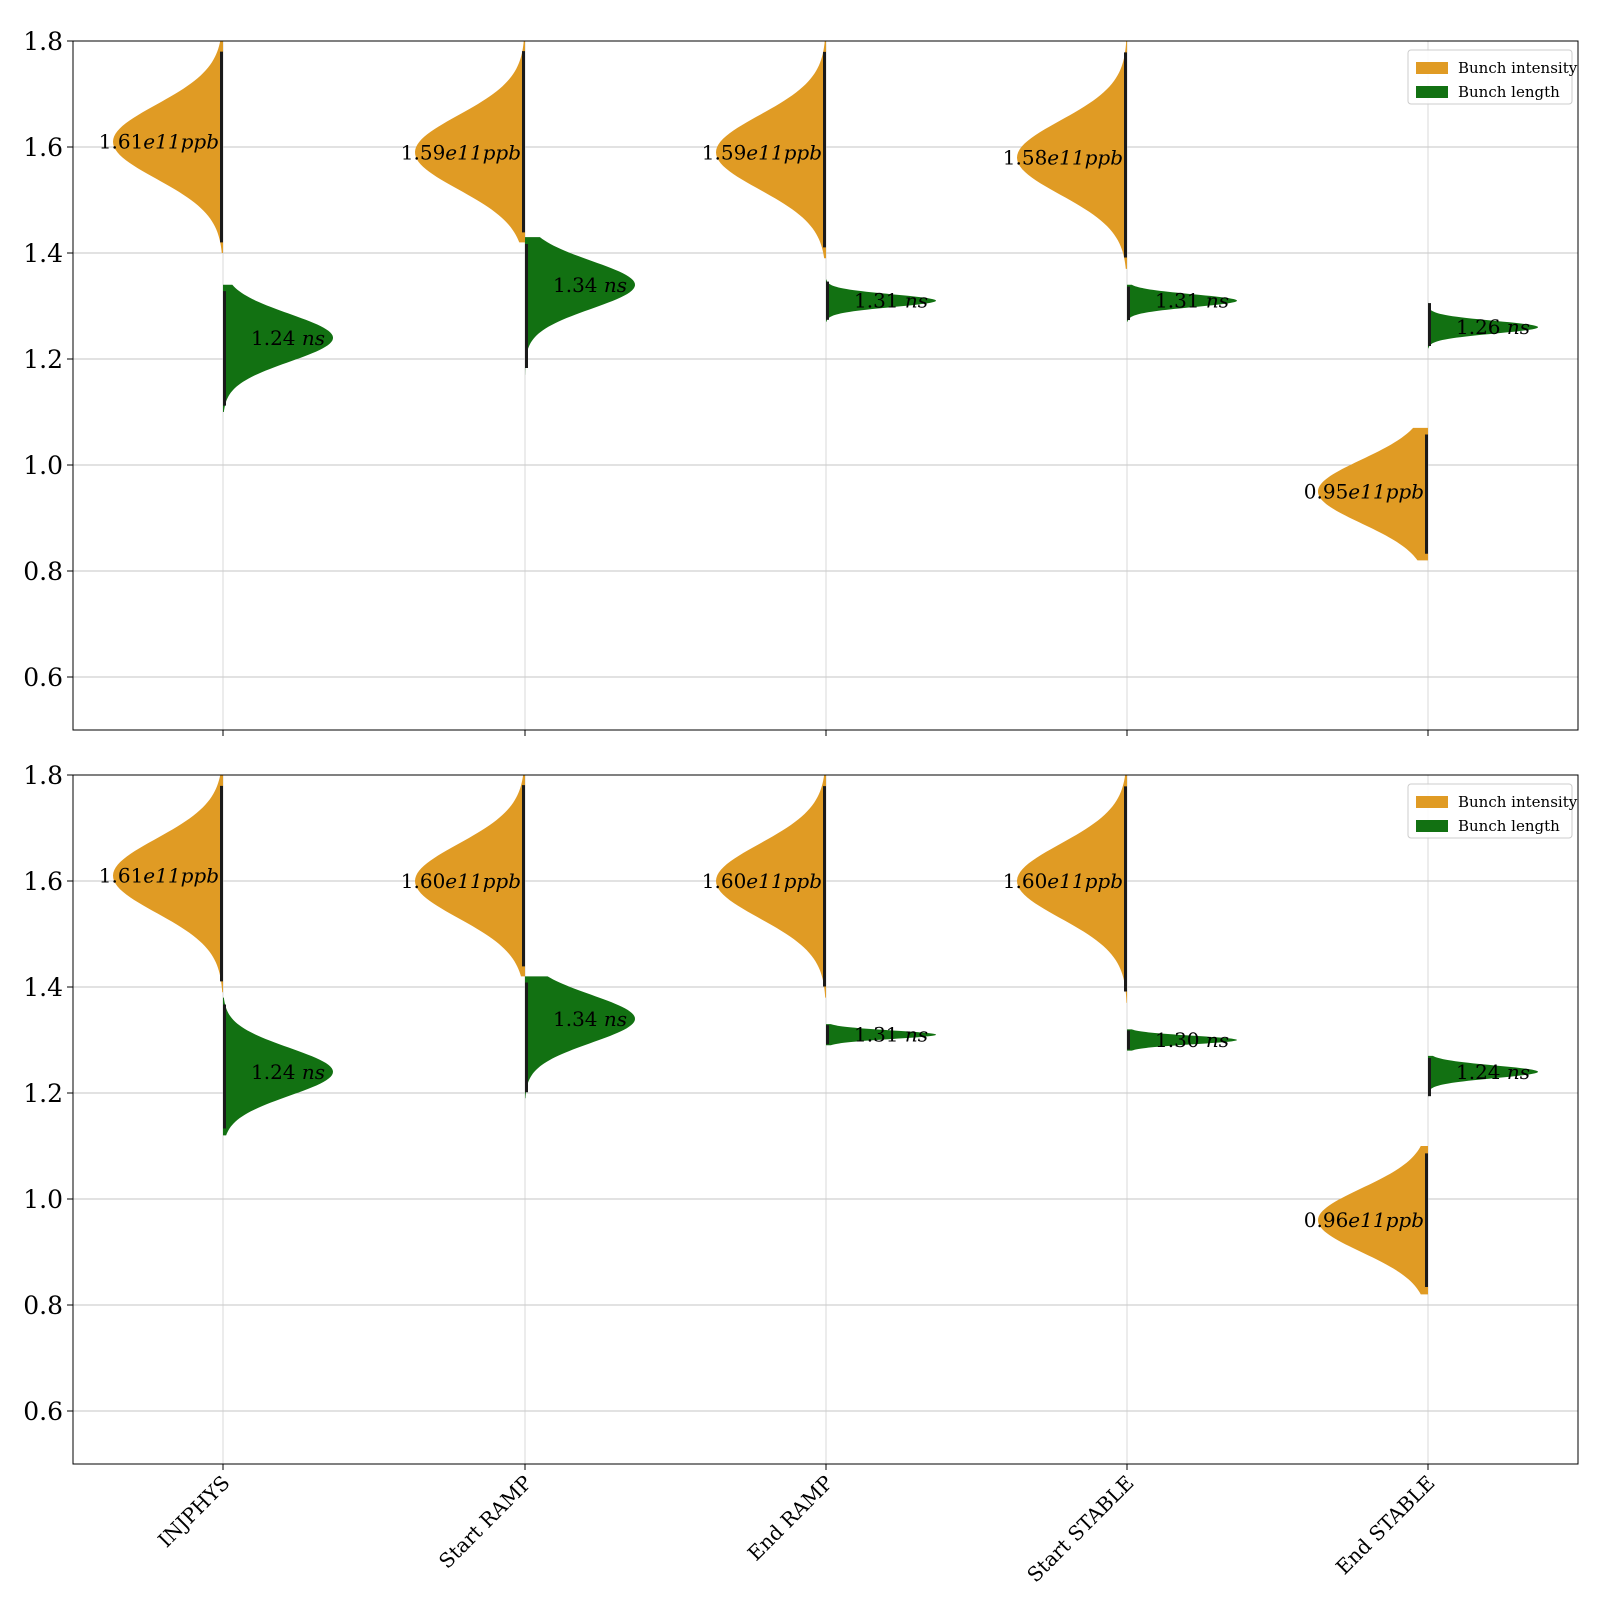  What do you see at coordinates (1364, 492) in the screenshot?
I see `intensity-annotation: 0.95e11ppb` at bounding box center [1364, 492].